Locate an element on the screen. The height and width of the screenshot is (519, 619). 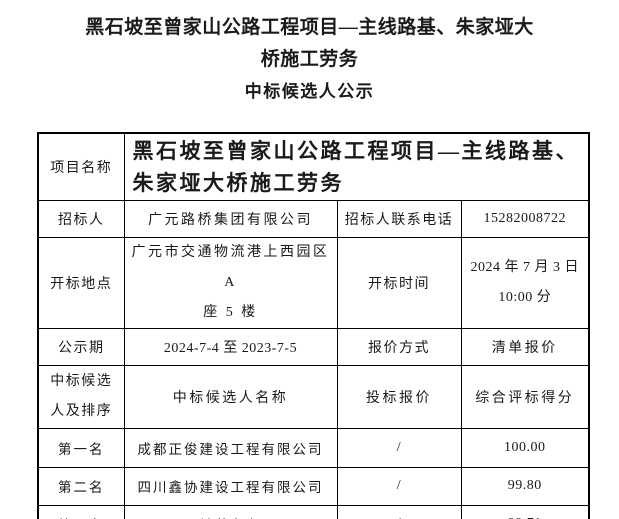
open-time-label: 开标时间 is located at coordinates (399, 282).